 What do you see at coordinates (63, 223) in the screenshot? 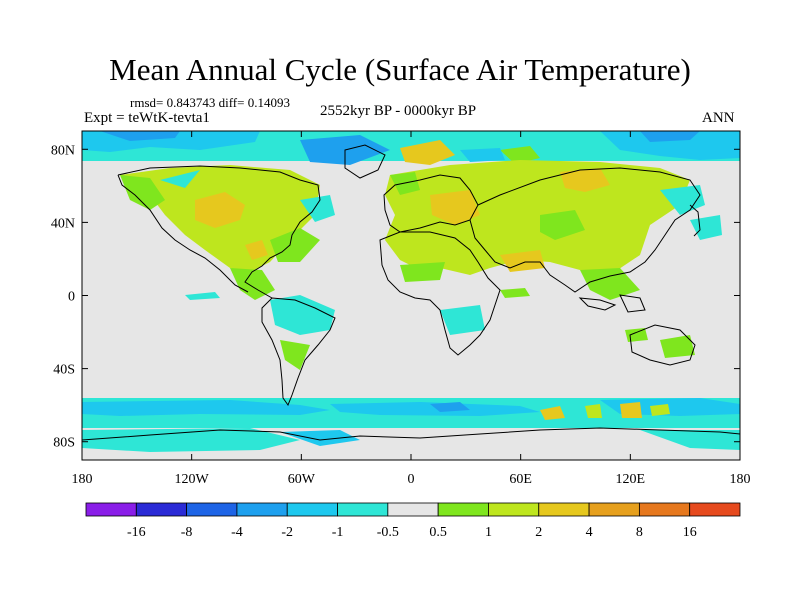
I see `lat-tick-label: 40N` at bounding box center [63, 223].